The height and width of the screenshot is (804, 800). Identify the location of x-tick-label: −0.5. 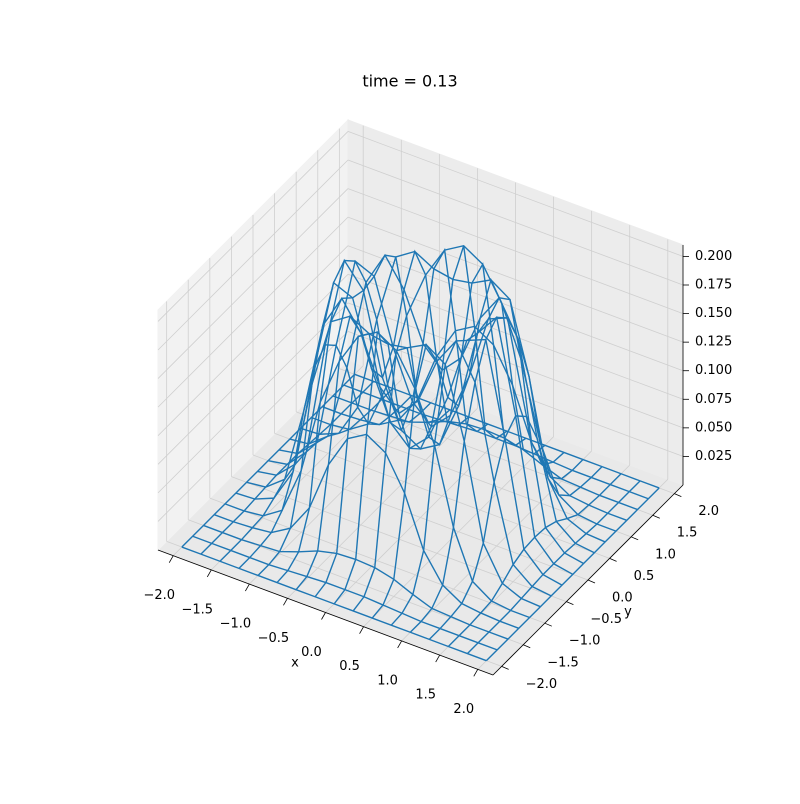
(274, 638).